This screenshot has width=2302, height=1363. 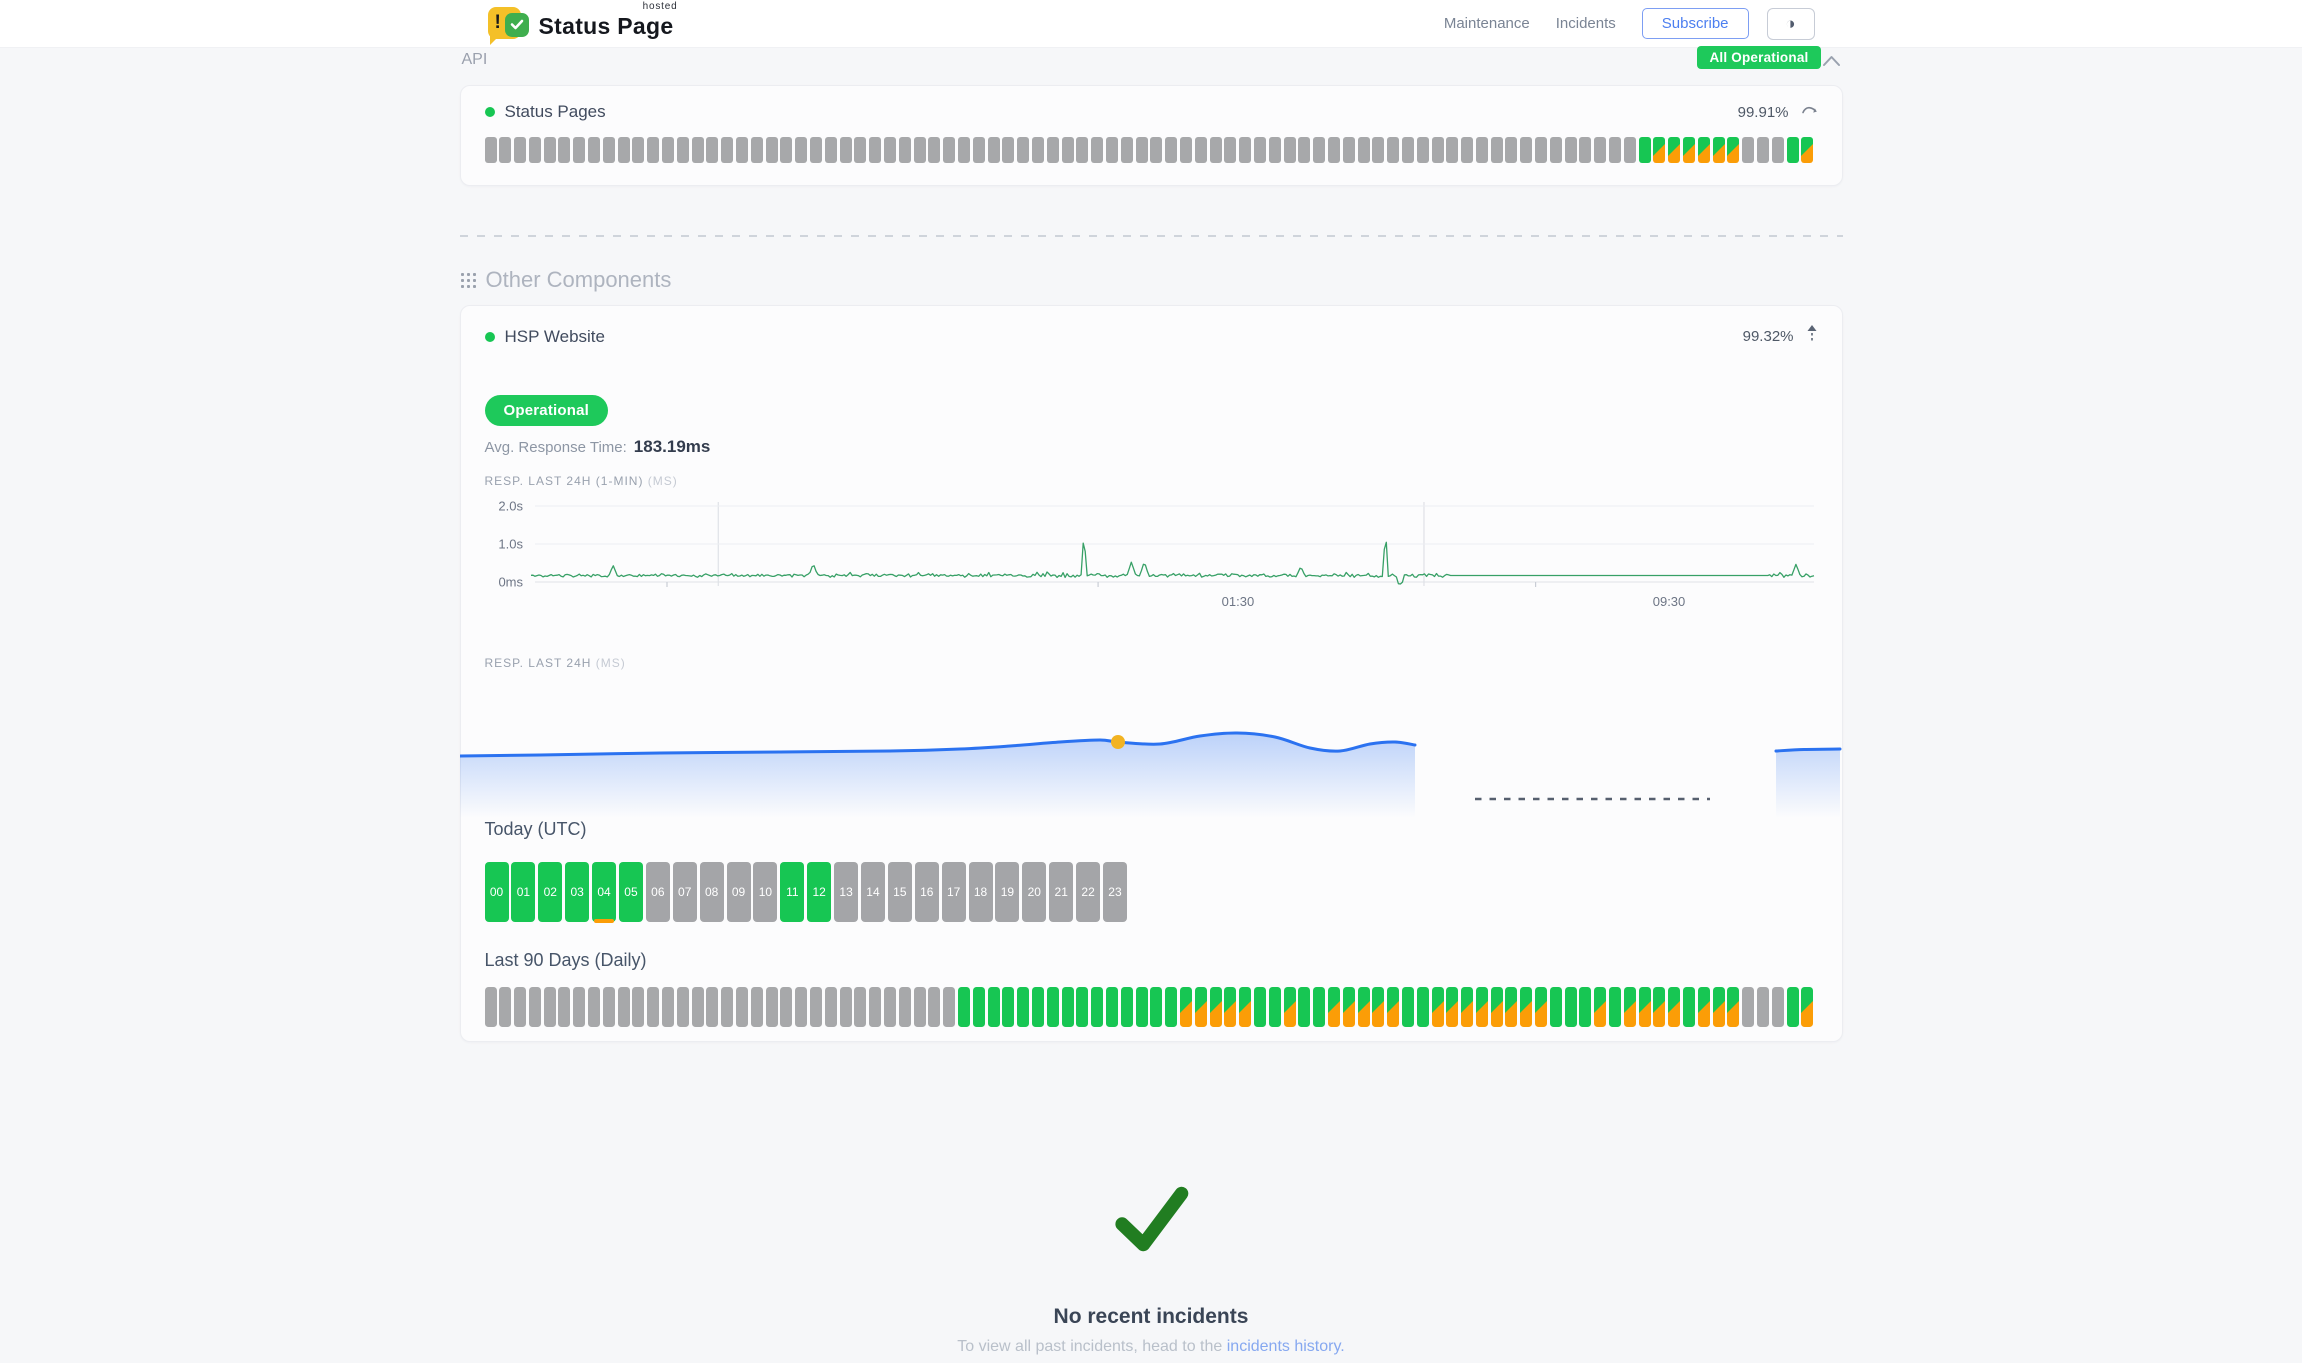 What do you see at coordinates (1237, 601) in the screenshot?
I see `svg-text: 01:30` at bounding box center [1237, 601].